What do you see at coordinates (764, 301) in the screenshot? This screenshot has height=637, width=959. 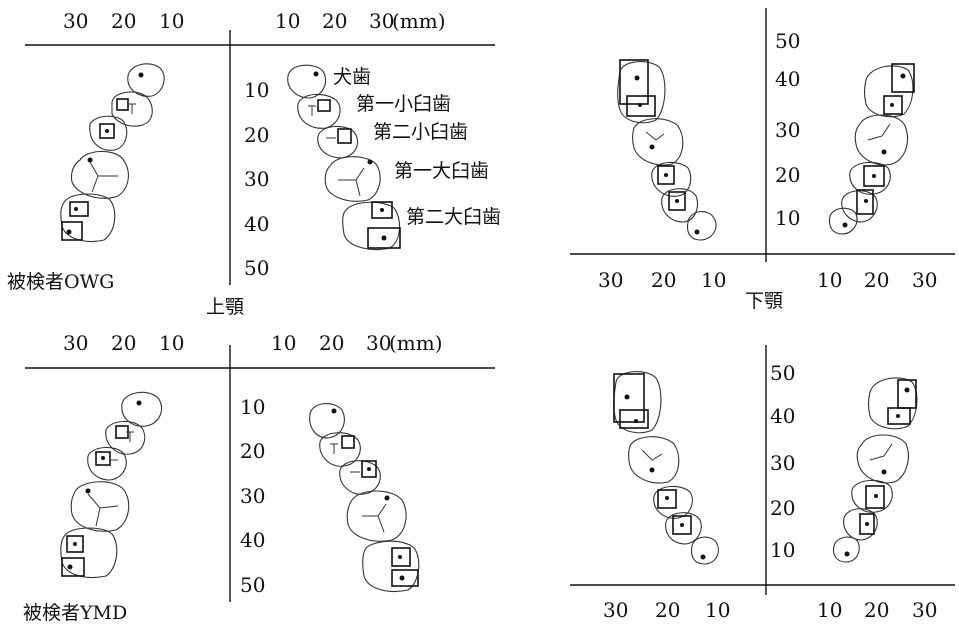 I see `caption-mandible: 下顎` at bounding box center [764, 301].